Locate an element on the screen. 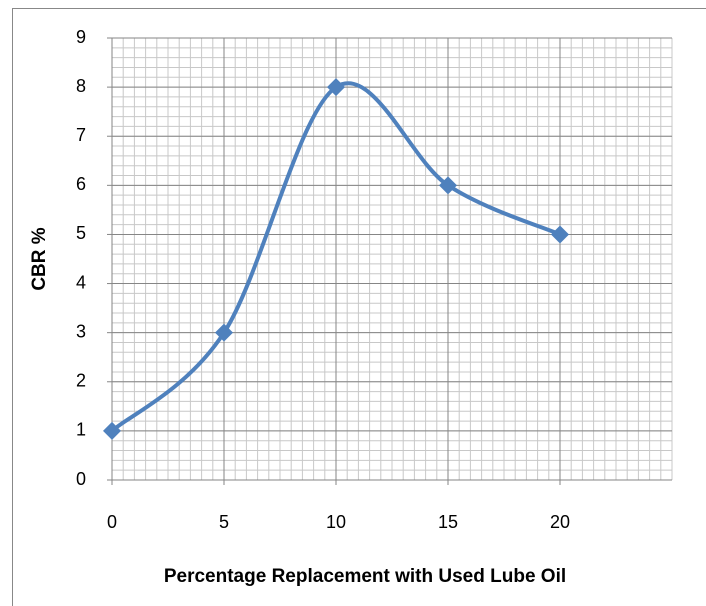 This screenshot has height=606, width=706. y-tick-label: 2 is located at coordinates (81, 381).